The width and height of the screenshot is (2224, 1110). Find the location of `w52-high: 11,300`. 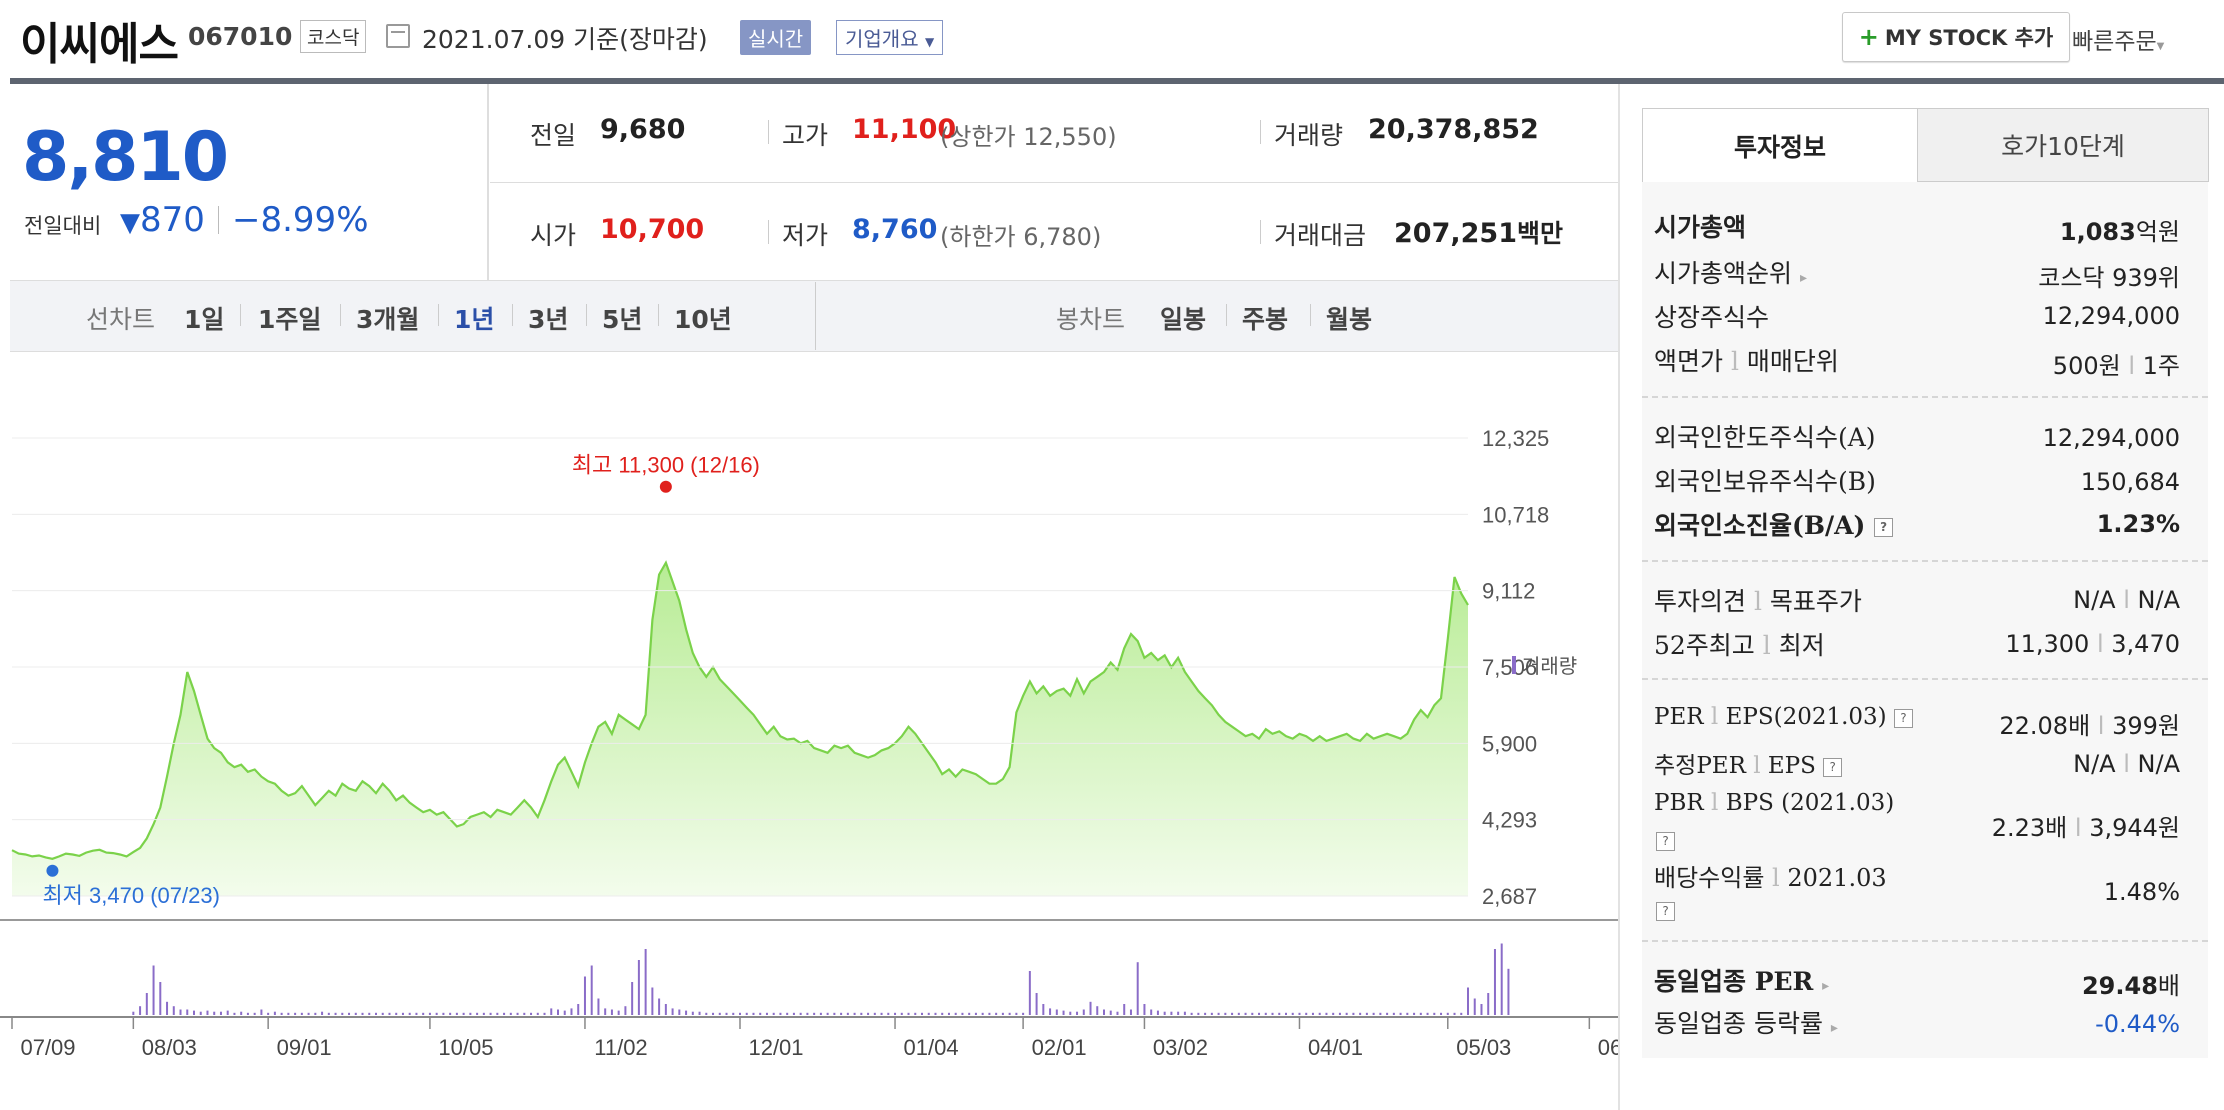

w52-high: 11,300 is located at coordinates (2047, 644).